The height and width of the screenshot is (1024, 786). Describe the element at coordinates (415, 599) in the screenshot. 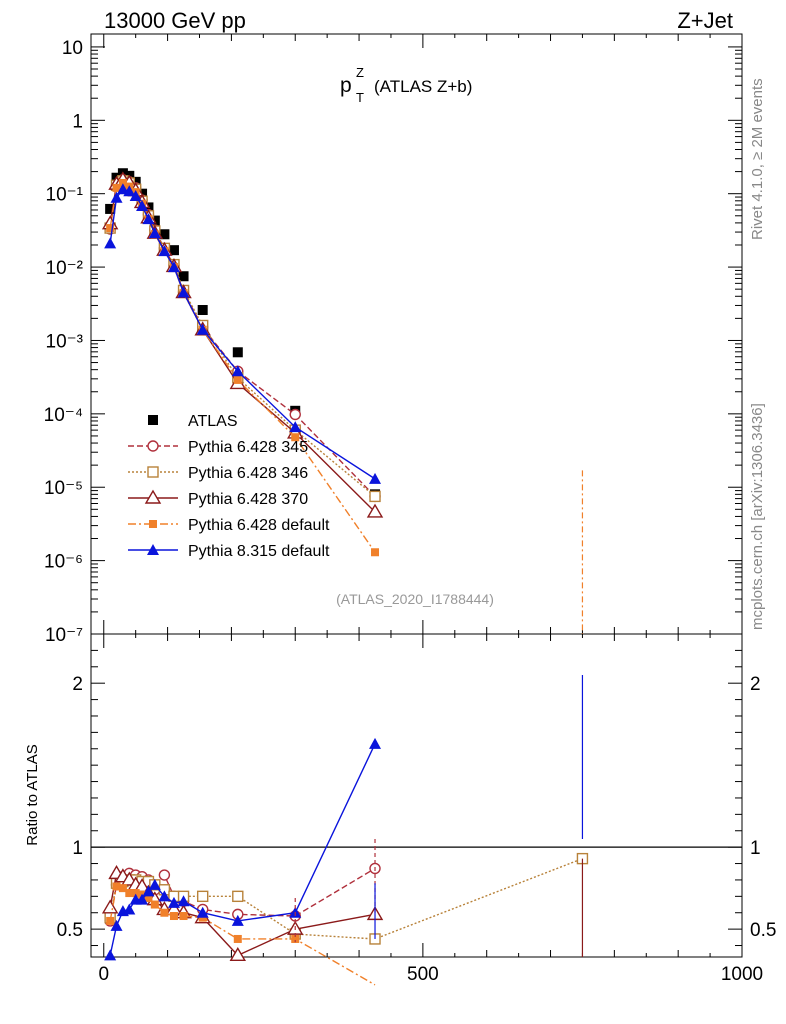

I see `analysis-id: (ATLAS_2020_I1788444)` at that location.